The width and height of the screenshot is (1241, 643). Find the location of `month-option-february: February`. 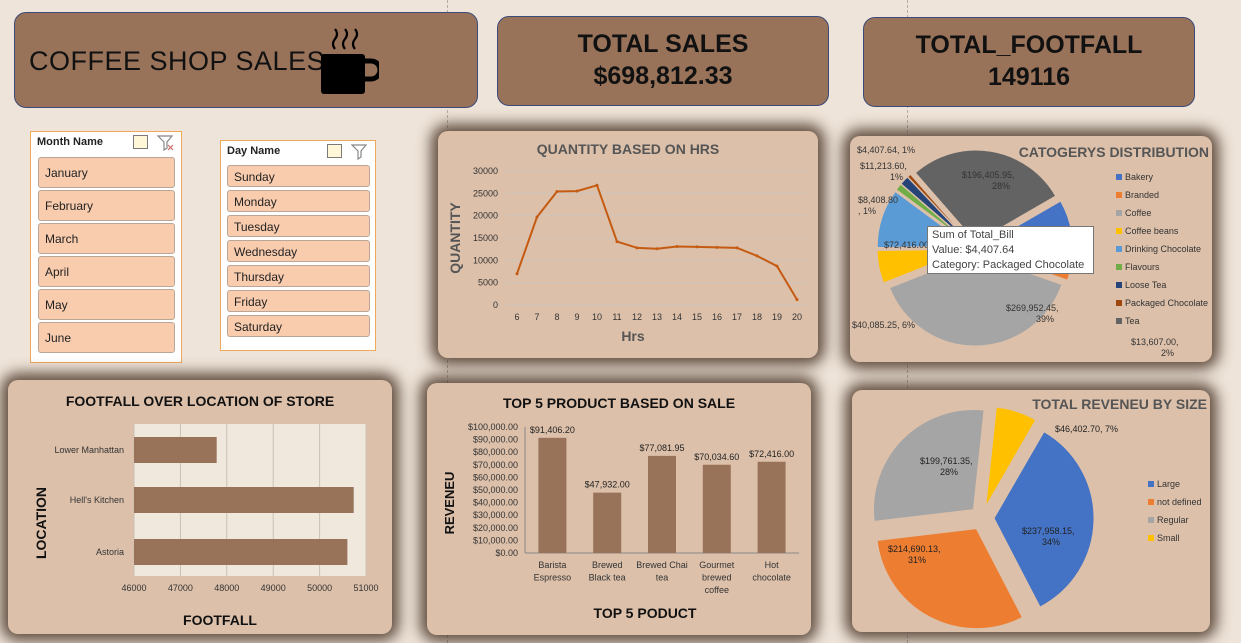

month-option-february: February is located at coordinates (106, 205).